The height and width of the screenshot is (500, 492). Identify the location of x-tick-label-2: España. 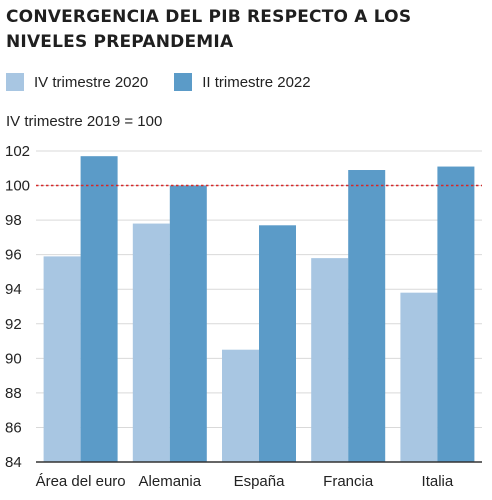
(260, 481).